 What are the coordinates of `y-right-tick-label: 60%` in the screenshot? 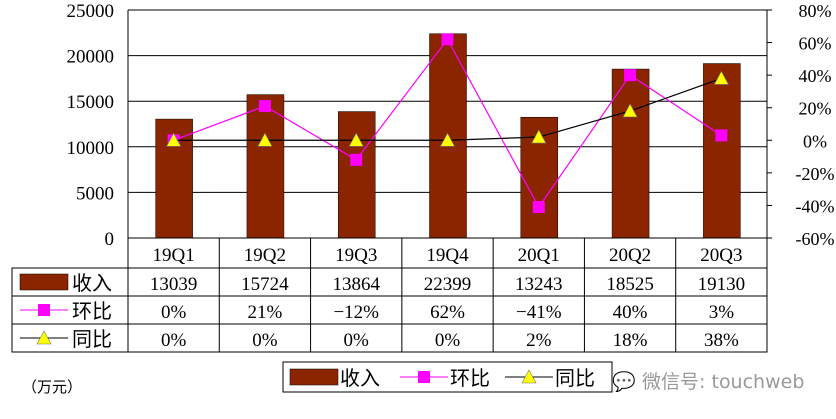 It's located at (815, 44).